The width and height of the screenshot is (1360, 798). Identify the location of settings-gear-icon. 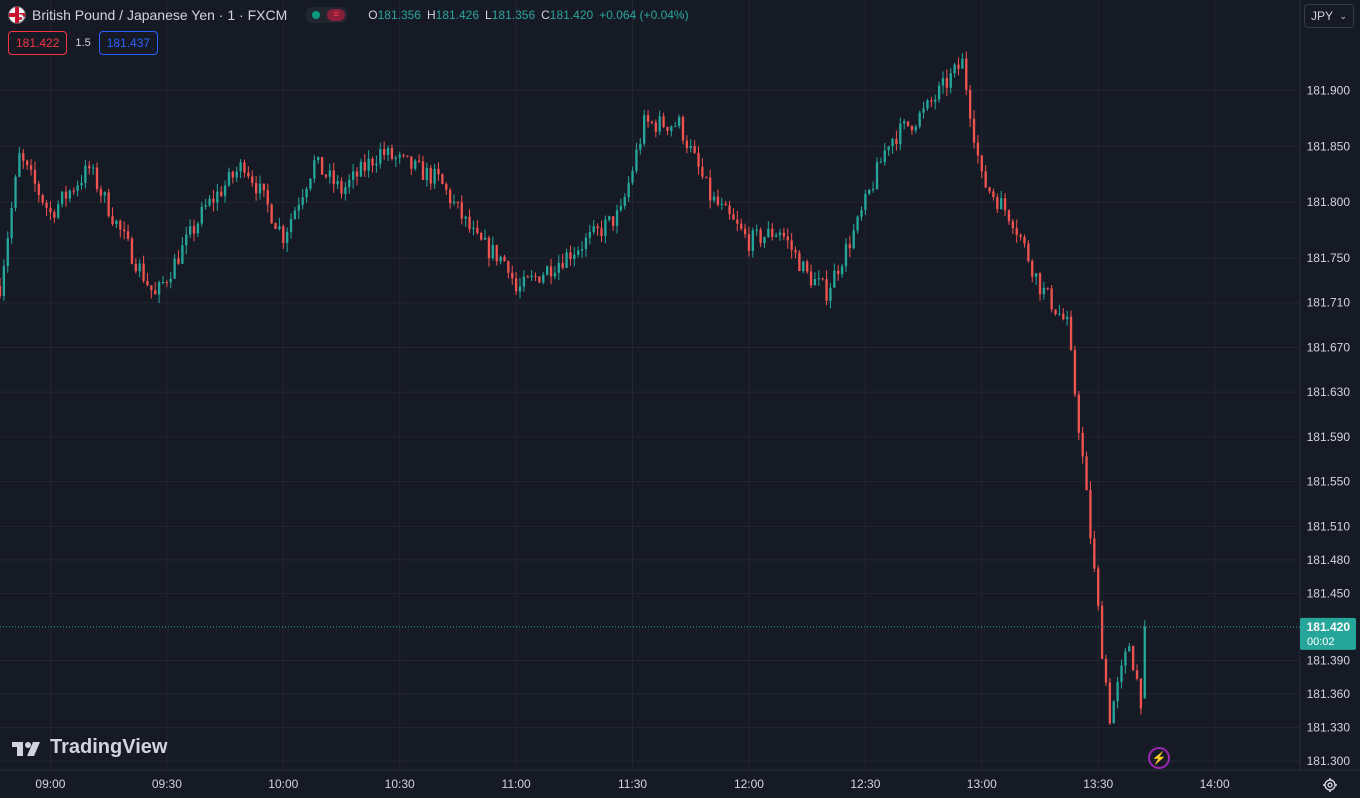
(1330, 785).